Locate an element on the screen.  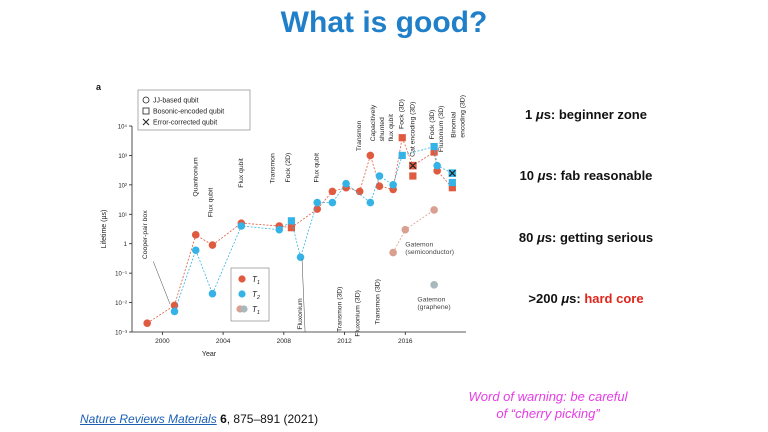
x-tick-label: 2016 is located at coordinates (405, 341).